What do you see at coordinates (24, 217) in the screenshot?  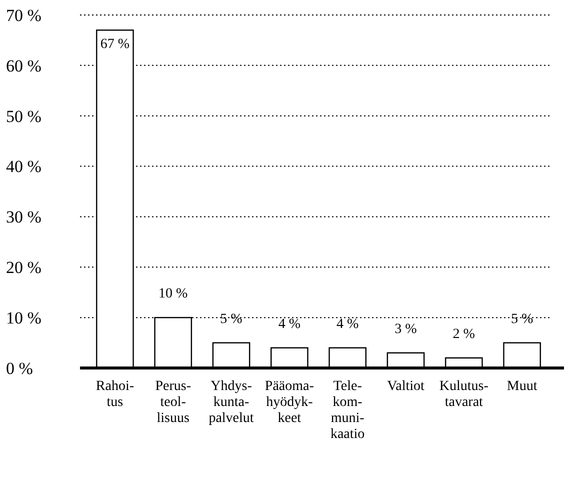 I see `y-tick-label: 30 %` at bounding box center [24, 217].